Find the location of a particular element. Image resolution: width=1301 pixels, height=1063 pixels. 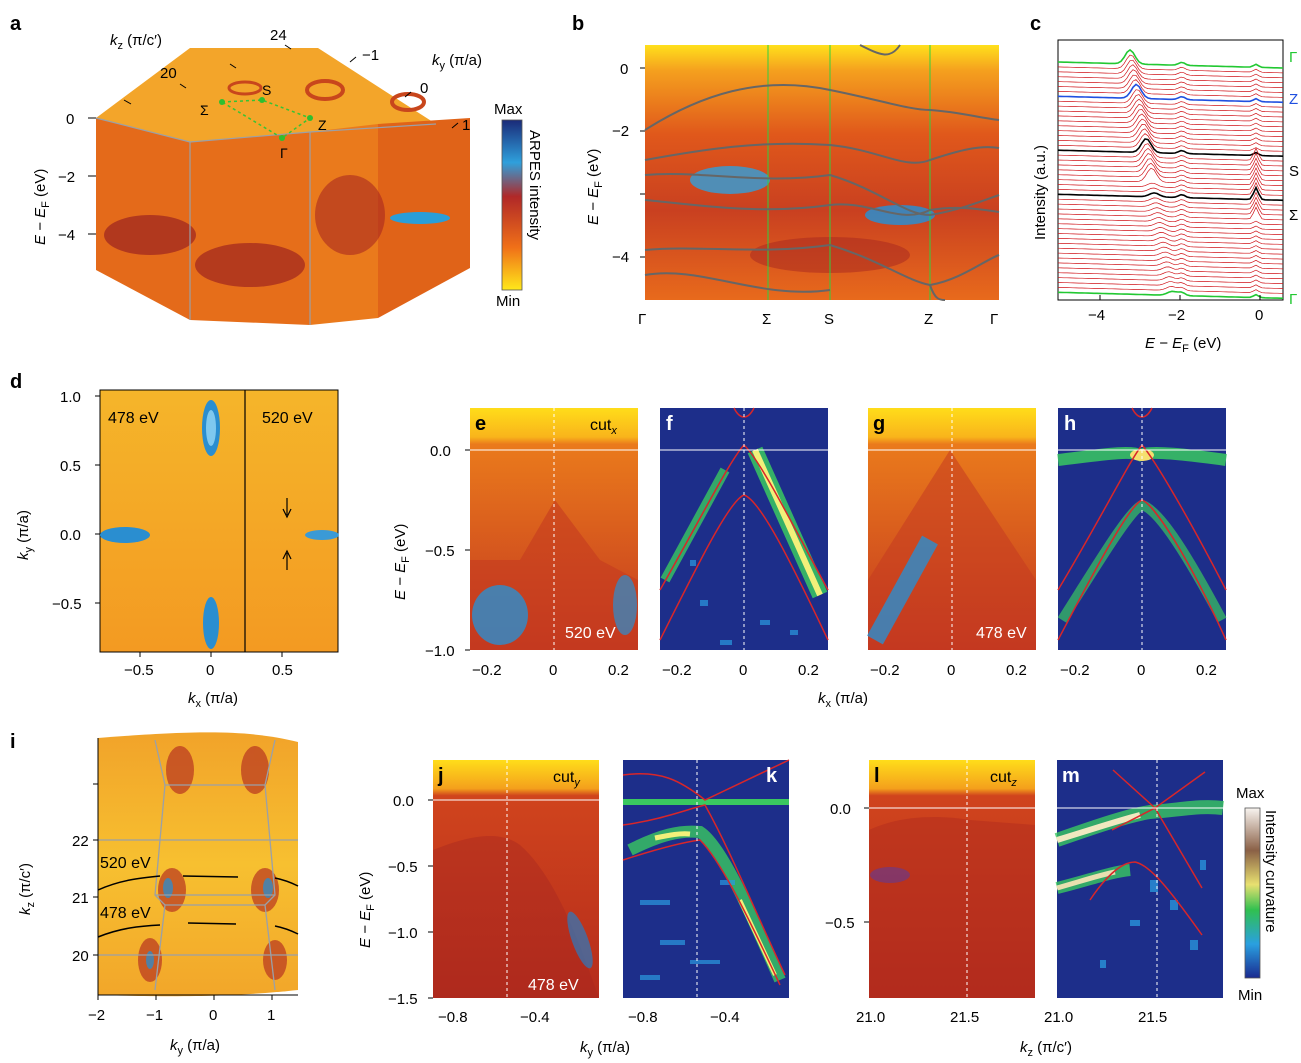

a-colorbar-max: Max is located at coordinates (508, 109).